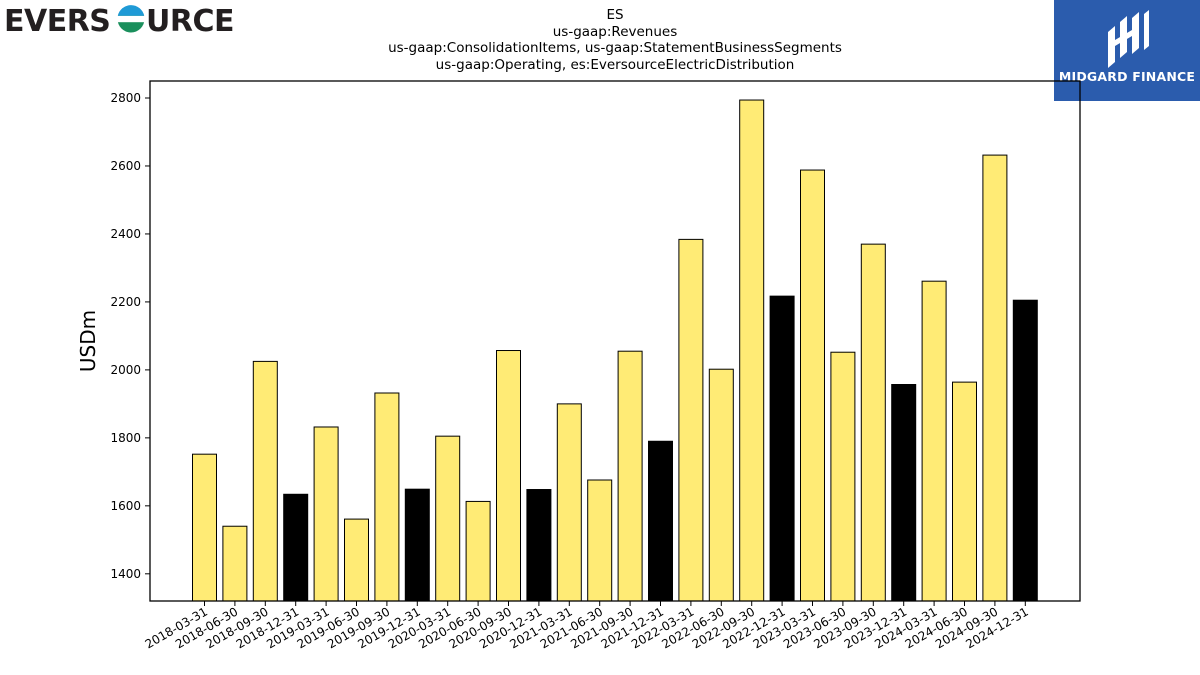  I want to click on chart-title-line-1: ES, so click(615, 15).